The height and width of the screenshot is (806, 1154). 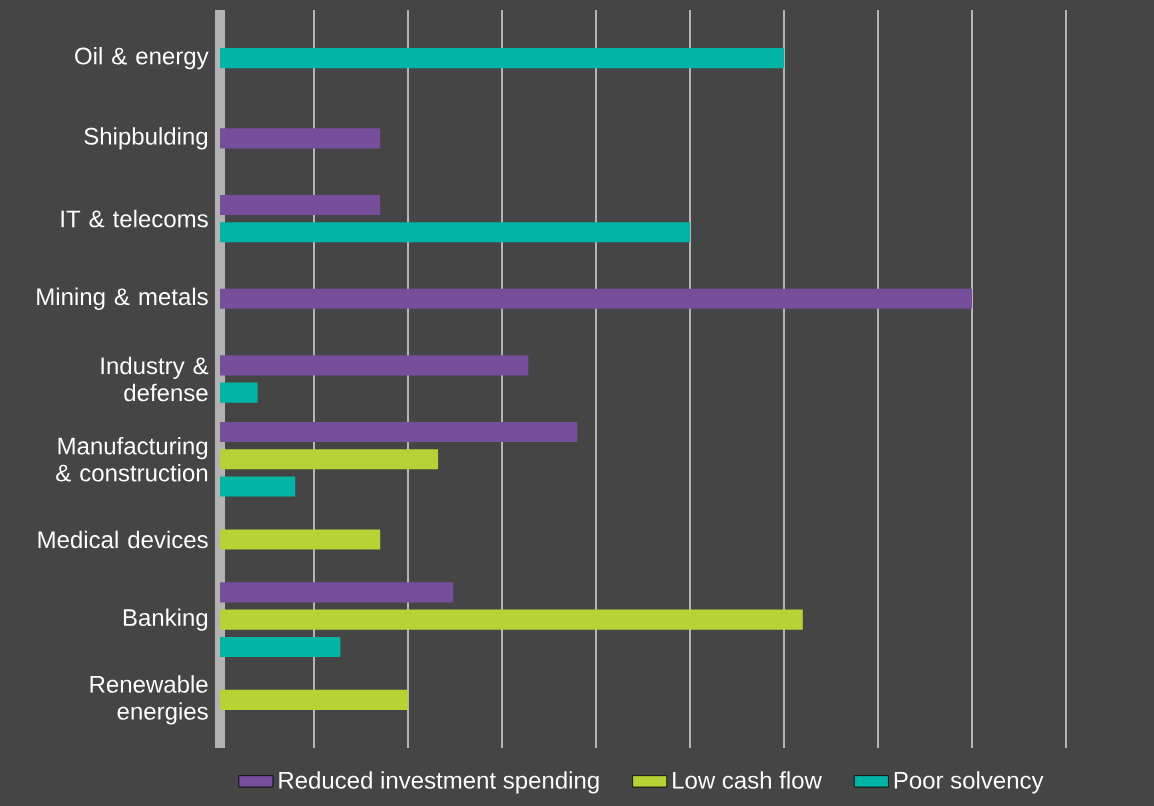 What do you see at coordinates (747, 780) in the screenshot?
I see `legend-label: Low cash flow` at bounding box center [747, 780].